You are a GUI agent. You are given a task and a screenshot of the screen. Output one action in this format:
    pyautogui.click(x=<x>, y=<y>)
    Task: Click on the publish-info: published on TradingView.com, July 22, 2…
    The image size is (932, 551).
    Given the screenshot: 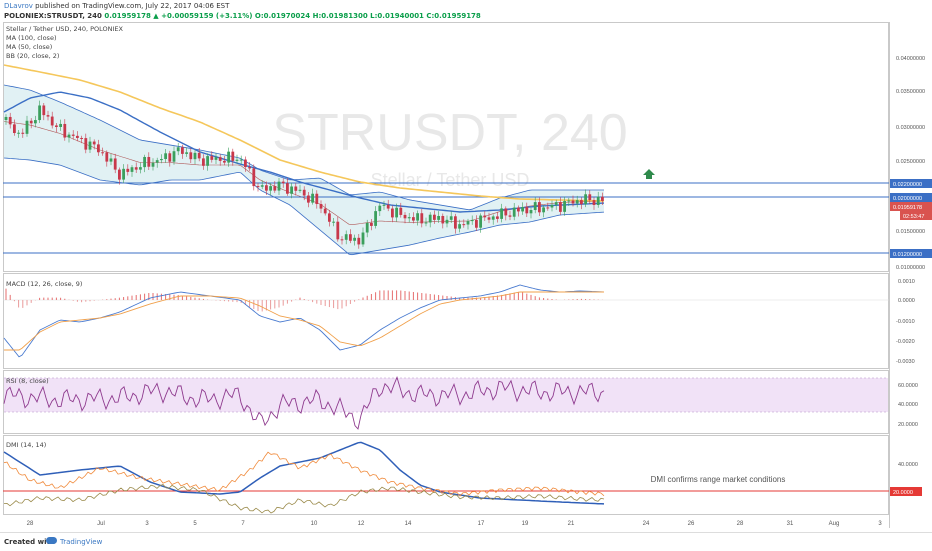 What is the action you would take?
    pyautogui.click(x=132, y=6)
    